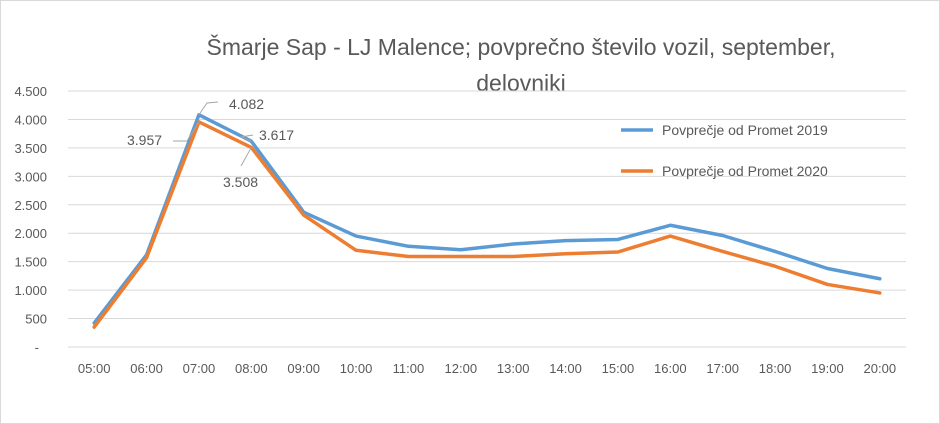 The image size is (940, 424). I want to click on x-tick-label: 17:00, so click(722, 368).